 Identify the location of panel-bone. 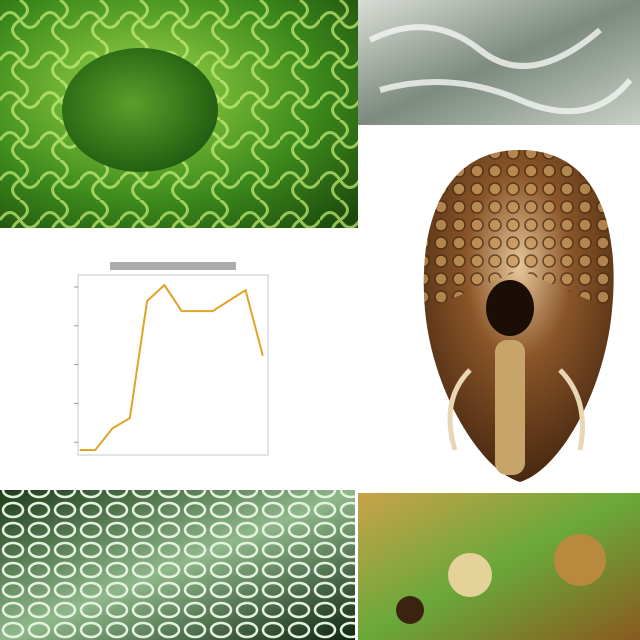
(499, 566).